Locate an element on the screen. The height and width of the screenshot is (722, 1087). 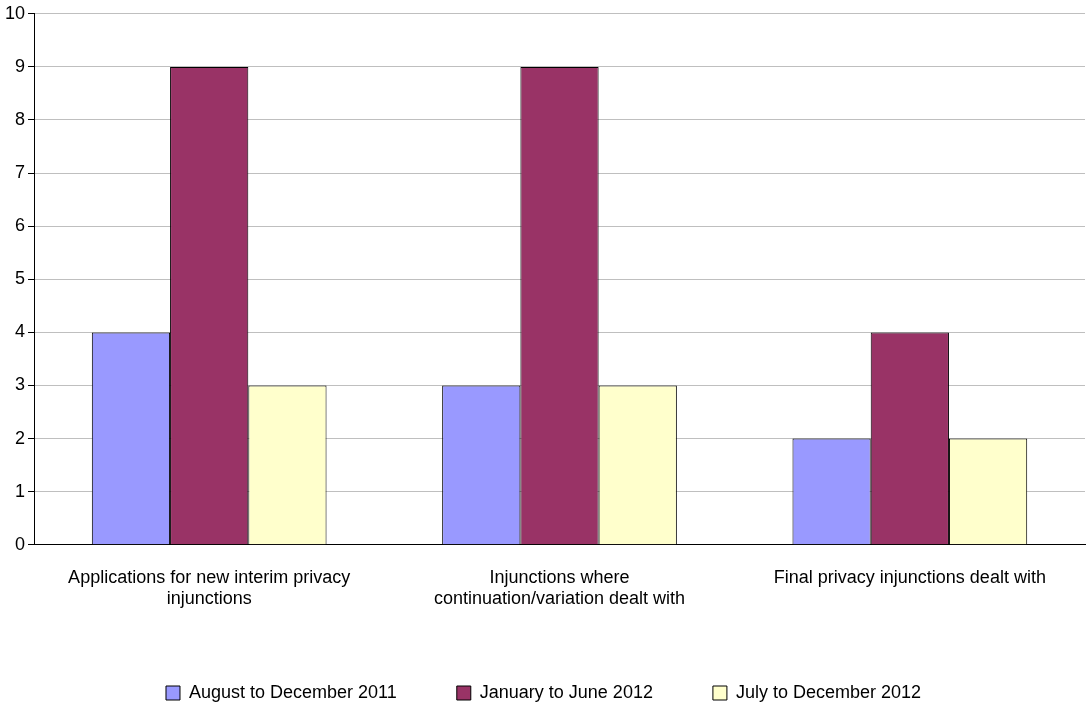
x-tick-label: Injunctions where continuation/variation dealt with is located at coordinates (559, 587).